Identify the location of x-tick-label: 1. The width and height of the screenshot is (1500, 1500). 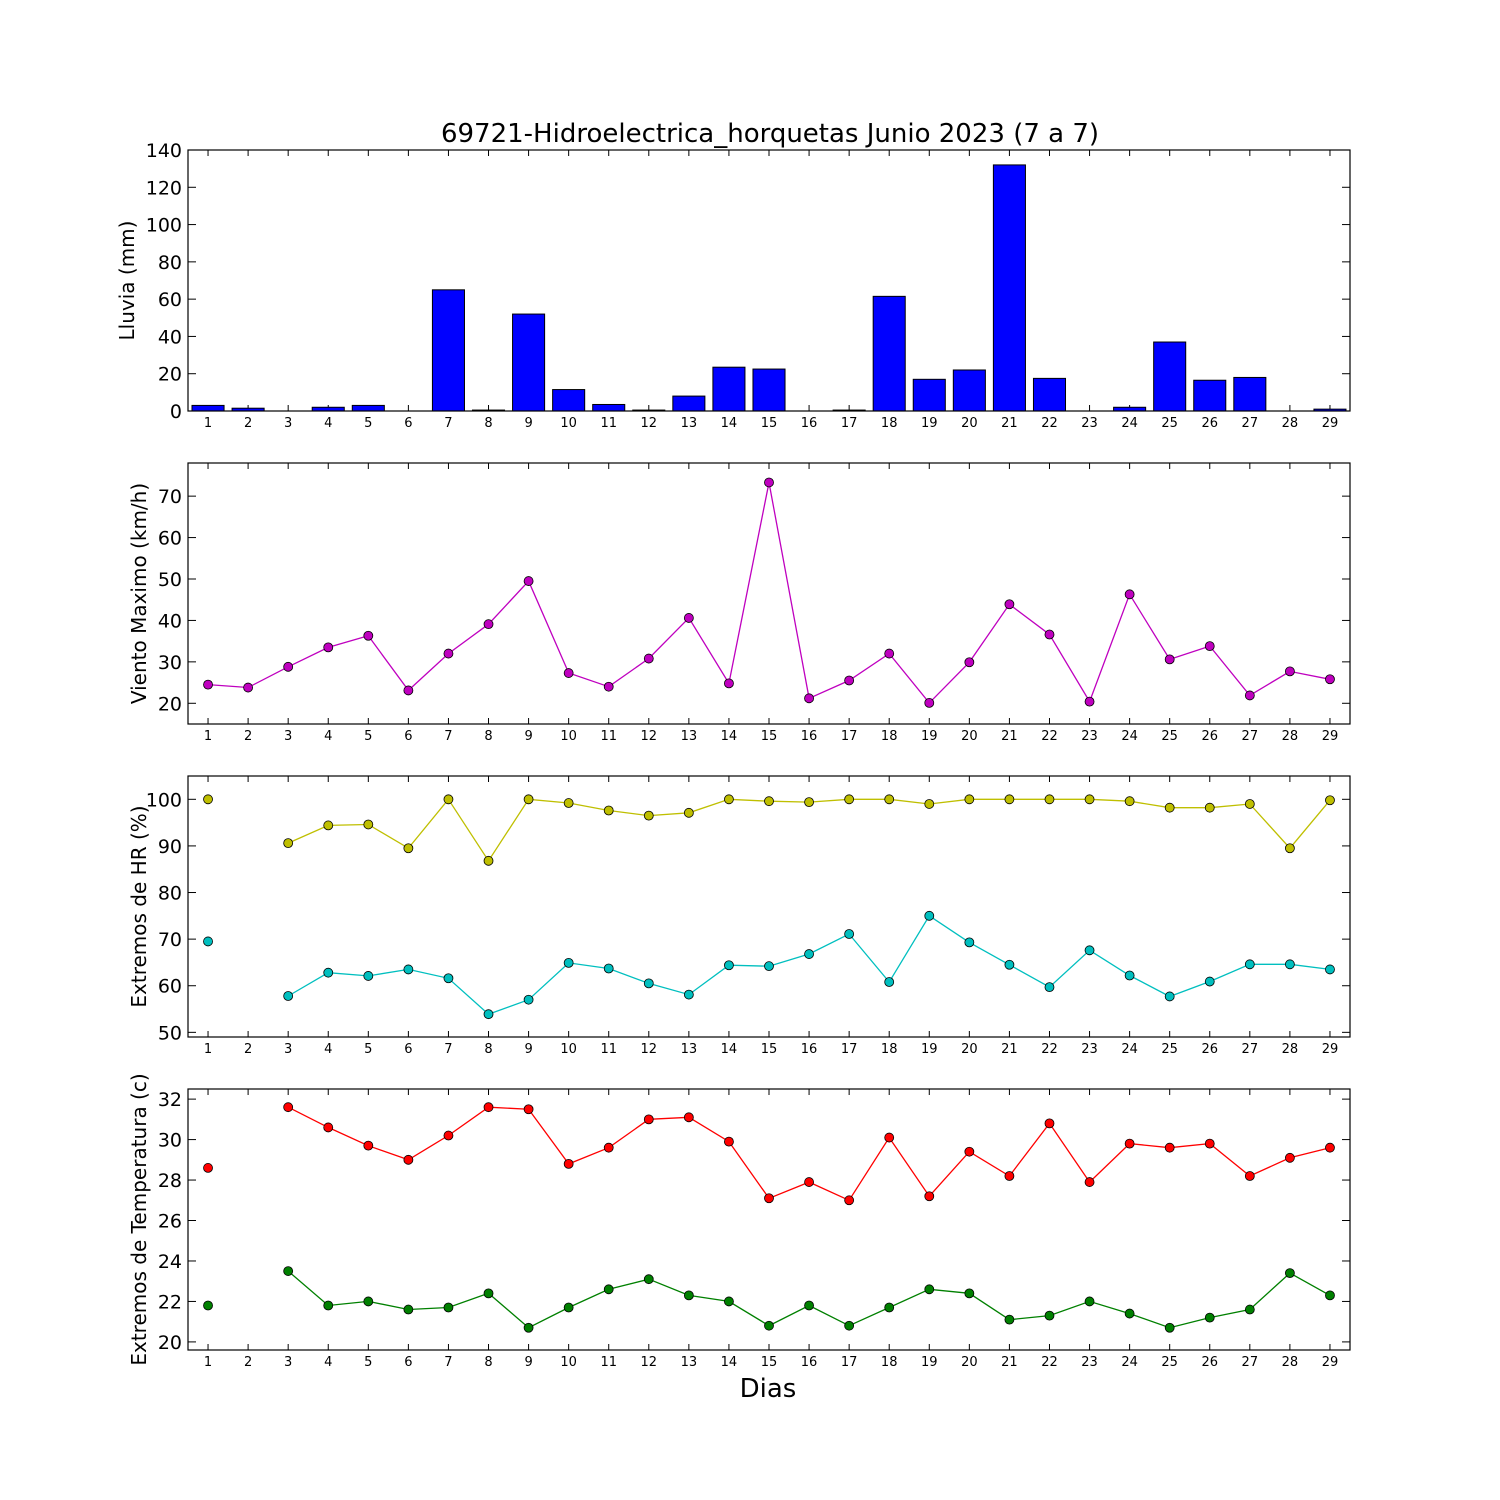
(208, 423).